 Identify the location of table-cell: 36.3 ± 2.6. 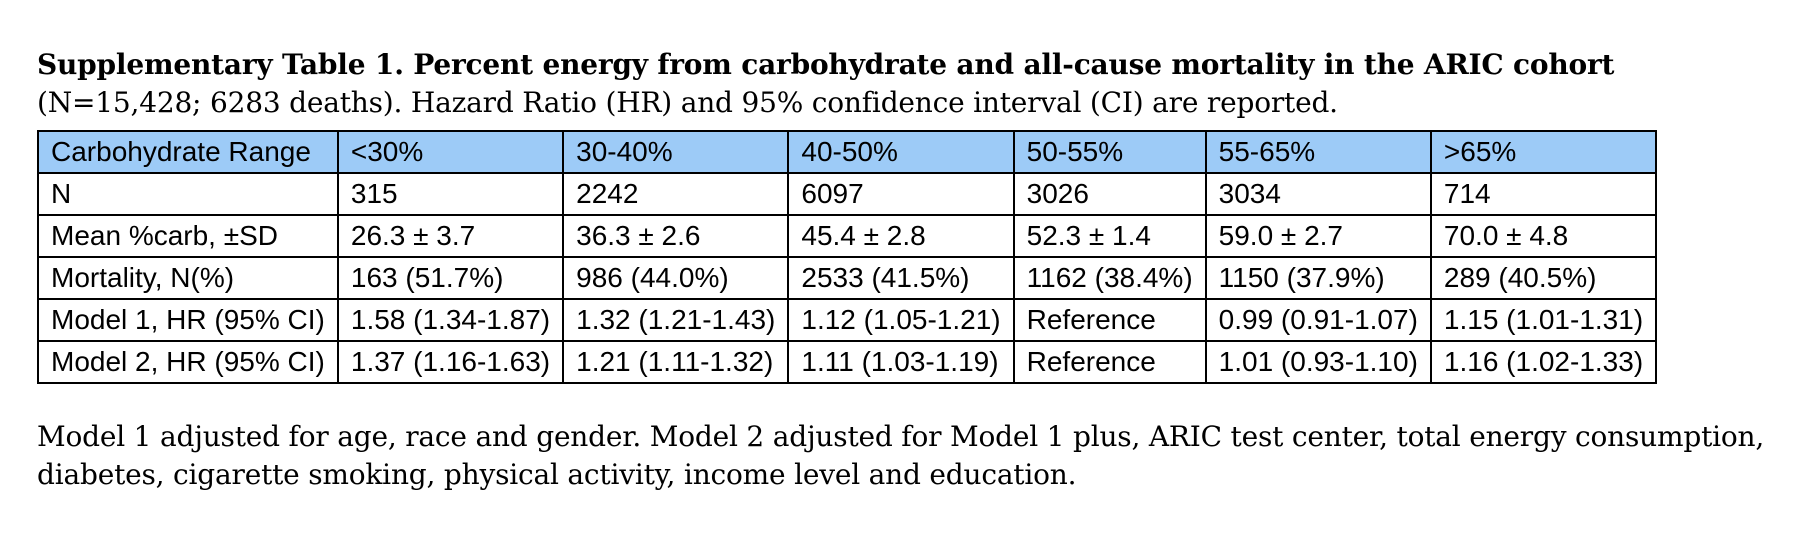
(676, 236).